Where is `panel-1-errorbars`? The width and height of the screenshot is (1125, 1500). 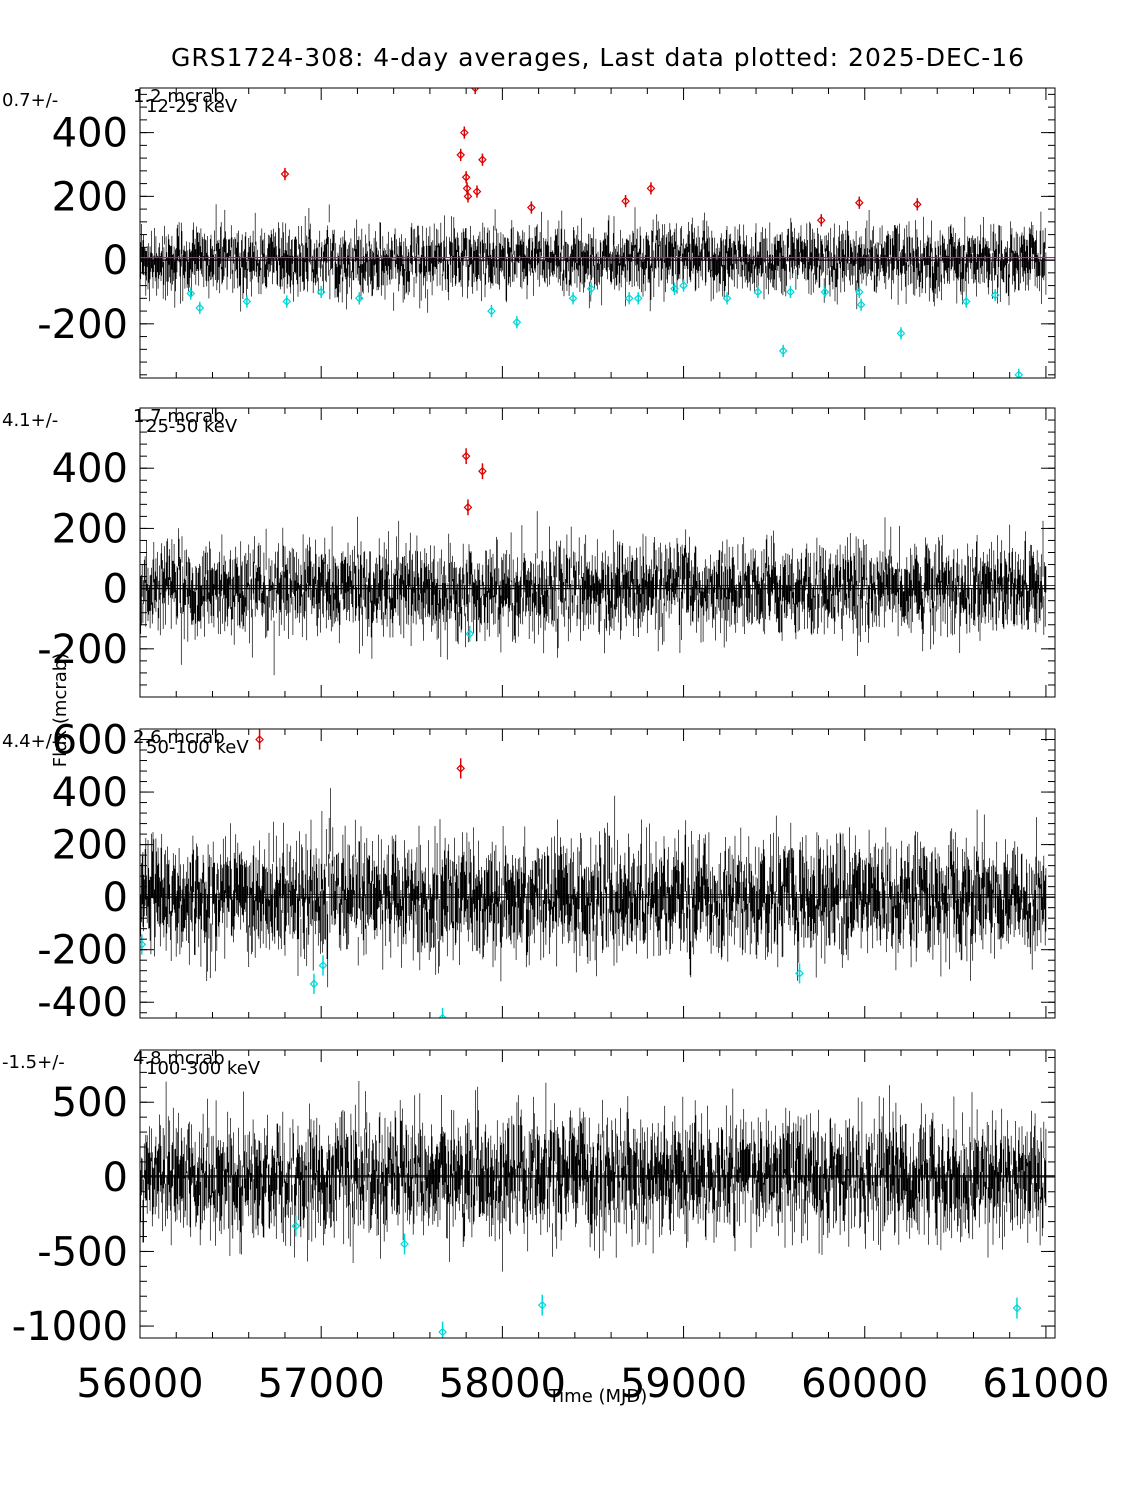 panel-1-errorbars is located at coordinates (593, 593).